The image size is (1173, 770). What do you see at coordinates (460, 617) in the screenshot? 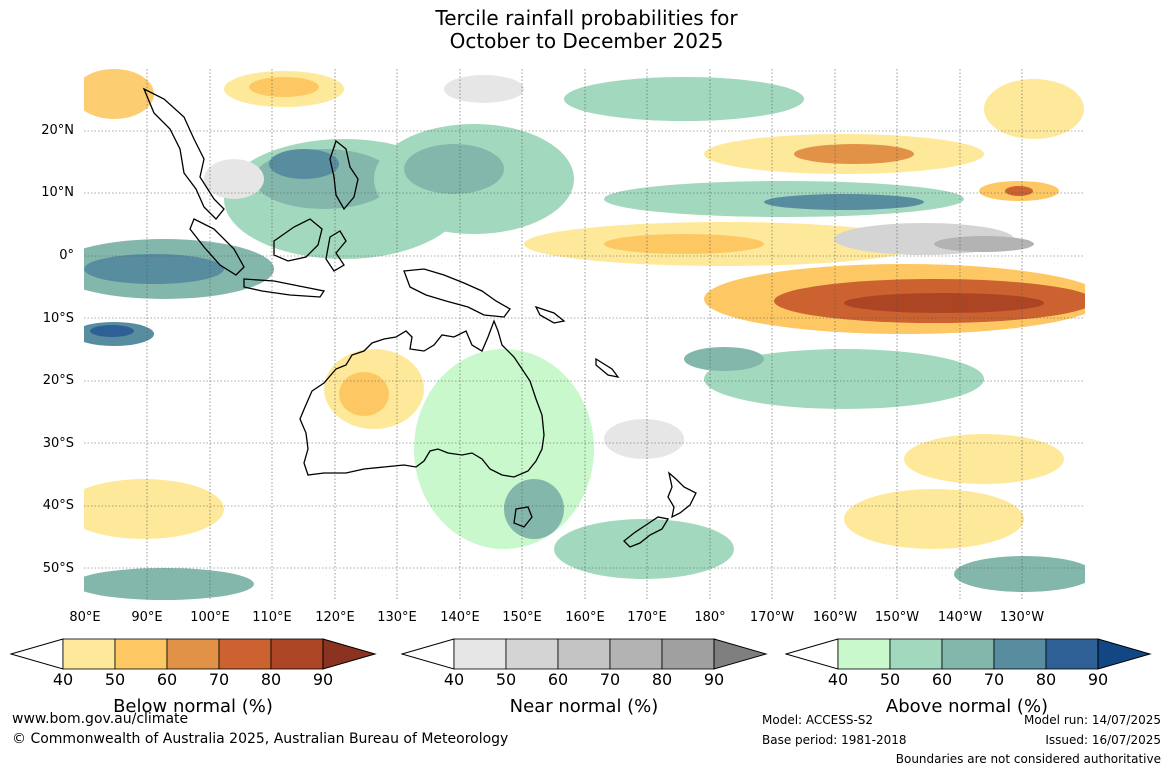
I see `lon-label-140e: 140°E` at bounding box center [460, 617].